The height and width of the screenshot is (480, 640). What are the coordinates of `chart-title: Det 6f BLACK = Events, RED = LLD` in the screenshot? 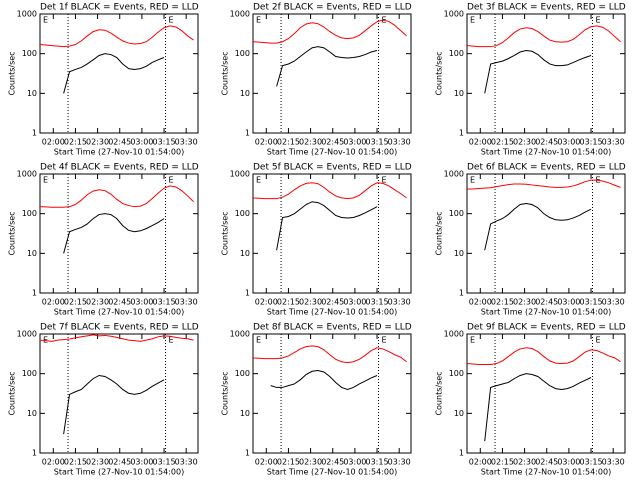 It's located at (546, 168).